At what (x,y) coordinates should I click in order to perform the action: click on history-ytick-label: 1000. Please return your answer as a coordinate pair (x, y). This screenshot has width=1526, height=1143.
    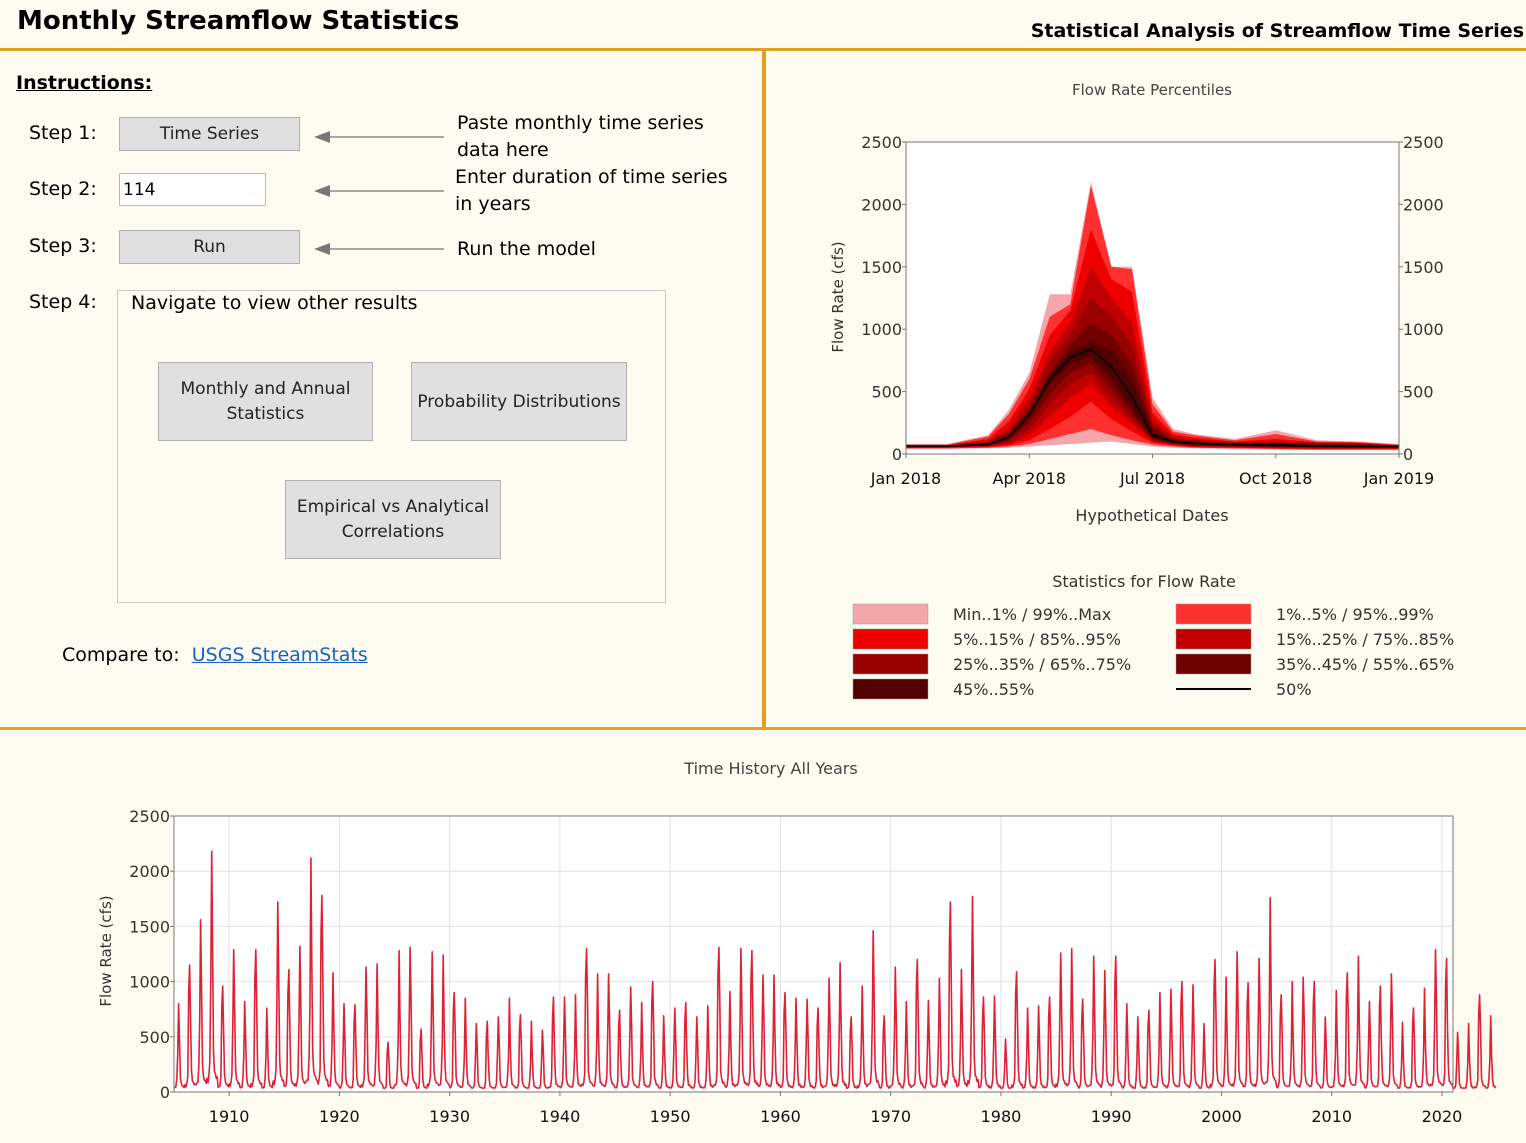
    Looking at the image, I should click on (149, 982).